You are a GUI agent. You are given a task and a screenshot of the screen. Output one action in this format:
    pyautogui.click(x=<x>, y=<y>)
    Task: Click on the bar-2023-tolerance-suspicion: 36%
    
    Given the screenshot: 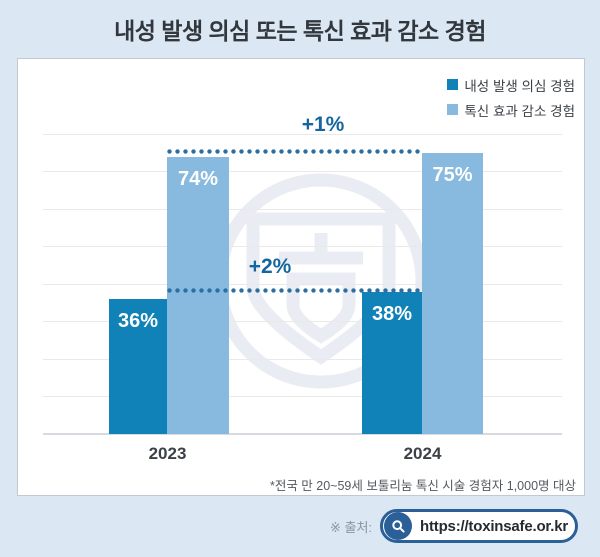 What is the action you would take?
    pyautogui.click(x=138, y=366)
    